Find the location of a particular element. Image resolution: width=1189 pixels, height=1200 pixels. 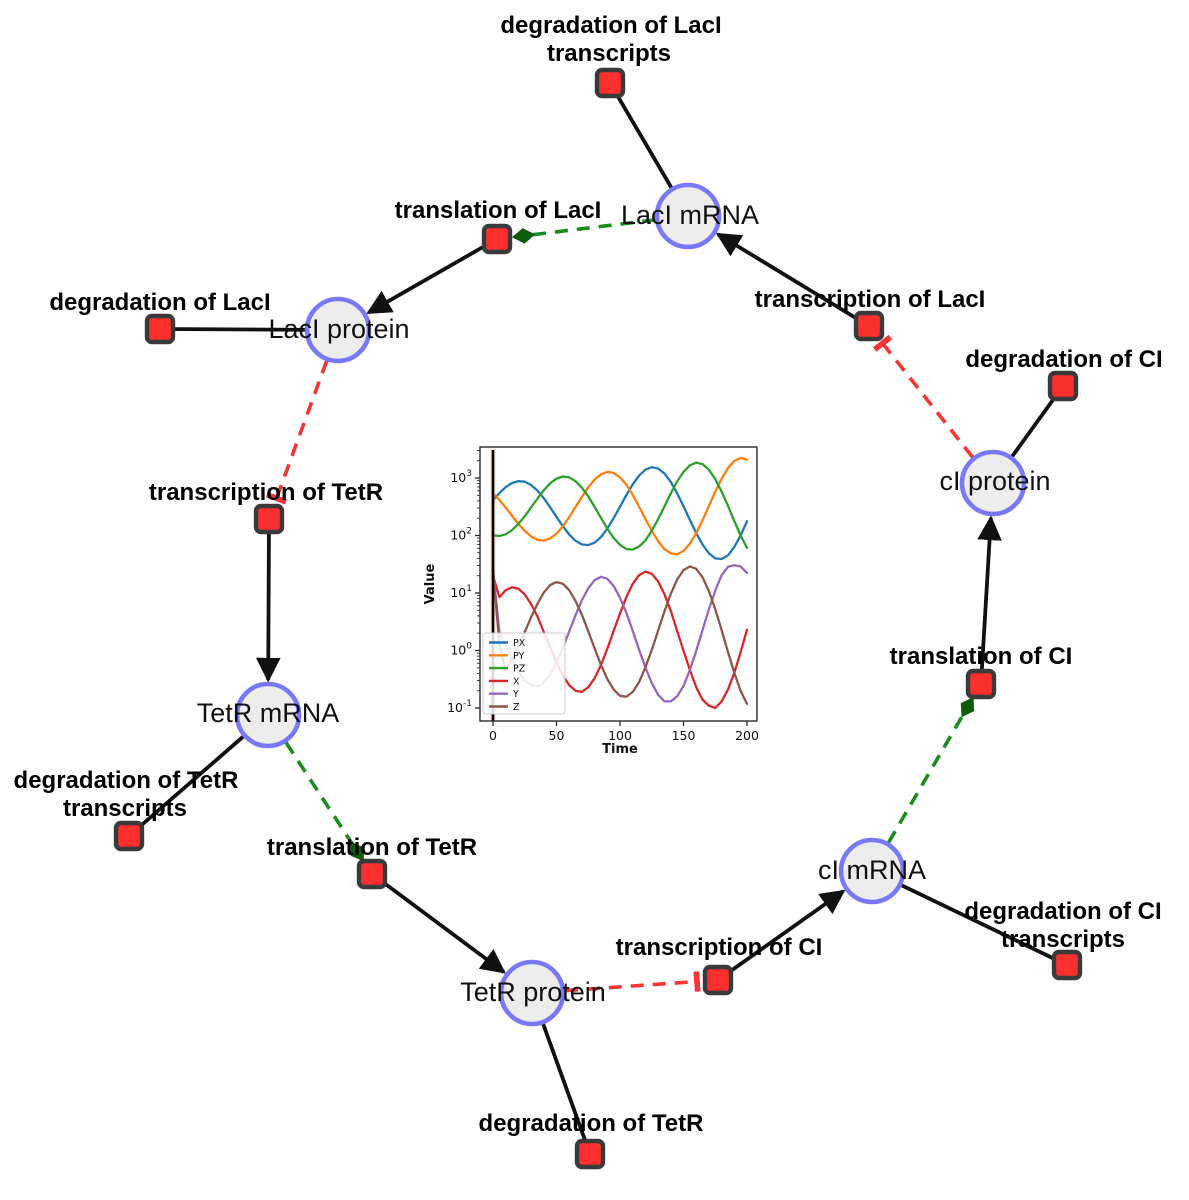

reaction-node-degradation-ci is located at coordinates (1063, 386).